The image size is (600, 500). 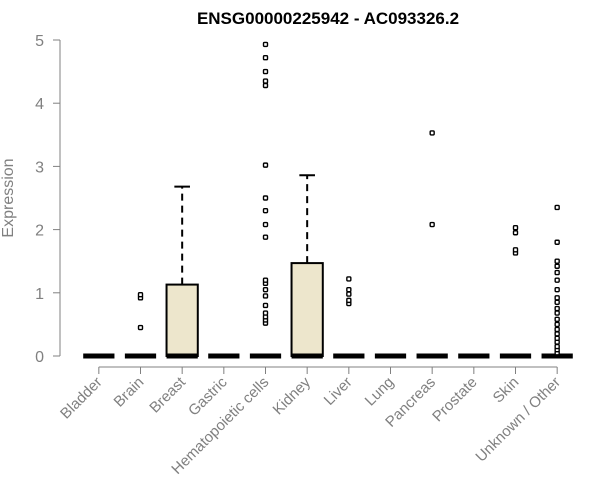 I want to click on y-tick-label: 1, so click(x=39, y=294).